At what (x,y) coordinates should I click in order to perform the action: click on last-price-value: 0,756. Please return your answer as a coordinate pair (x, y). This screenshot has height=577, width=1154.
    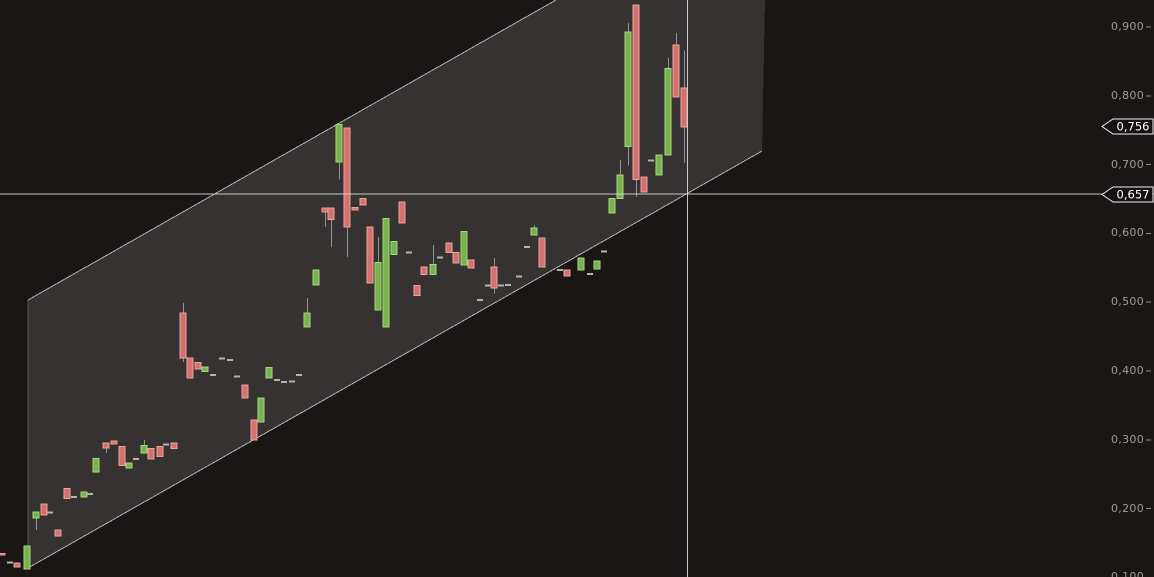
    Looking at the image, I should click on (1133, 126).